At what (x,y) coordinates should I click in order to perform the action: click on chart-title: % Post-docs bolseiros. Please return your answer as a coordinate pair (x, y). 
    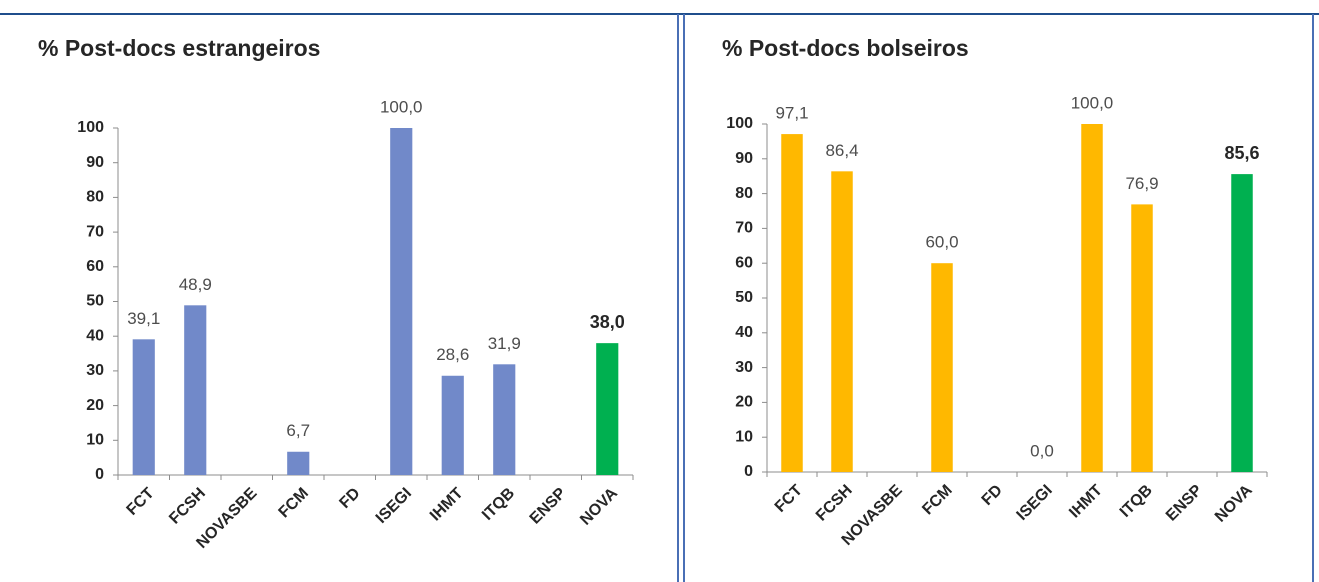
    Looking at the image, I should click on (845, 48).